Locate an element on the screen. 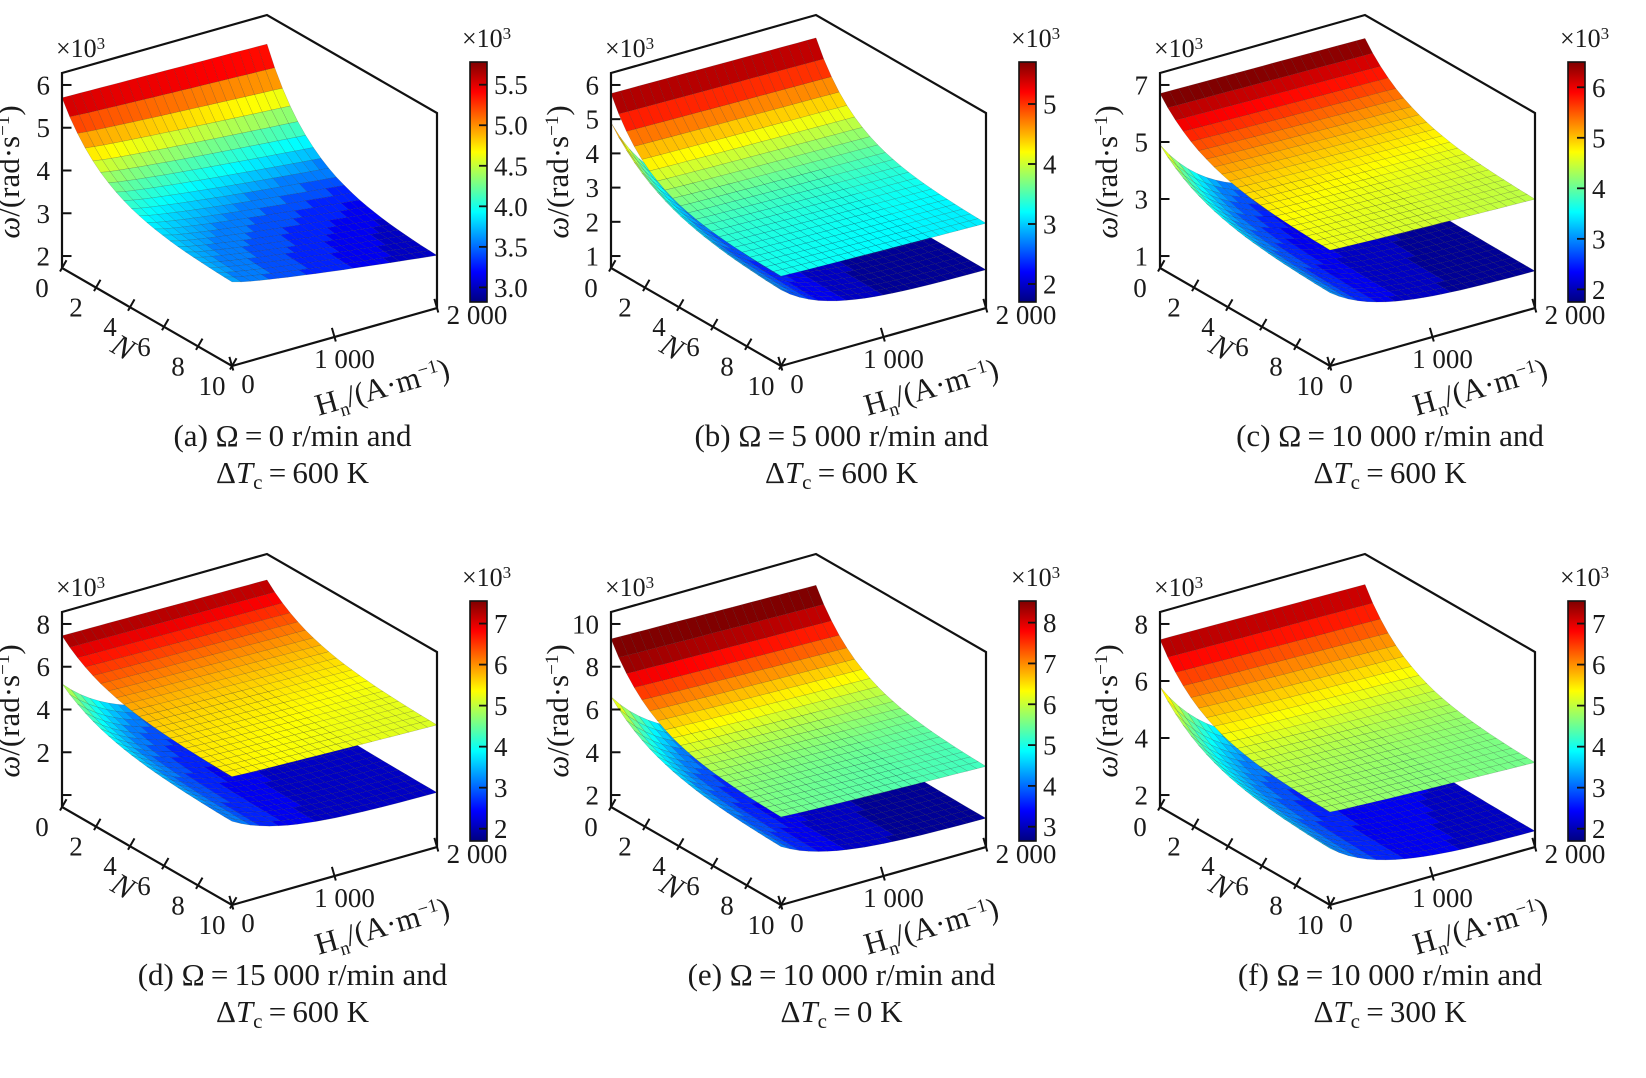  panel-caption: (d) Ω = 15 000 r/min and ΔTc = 600 K is located at coordinates (292, 998).